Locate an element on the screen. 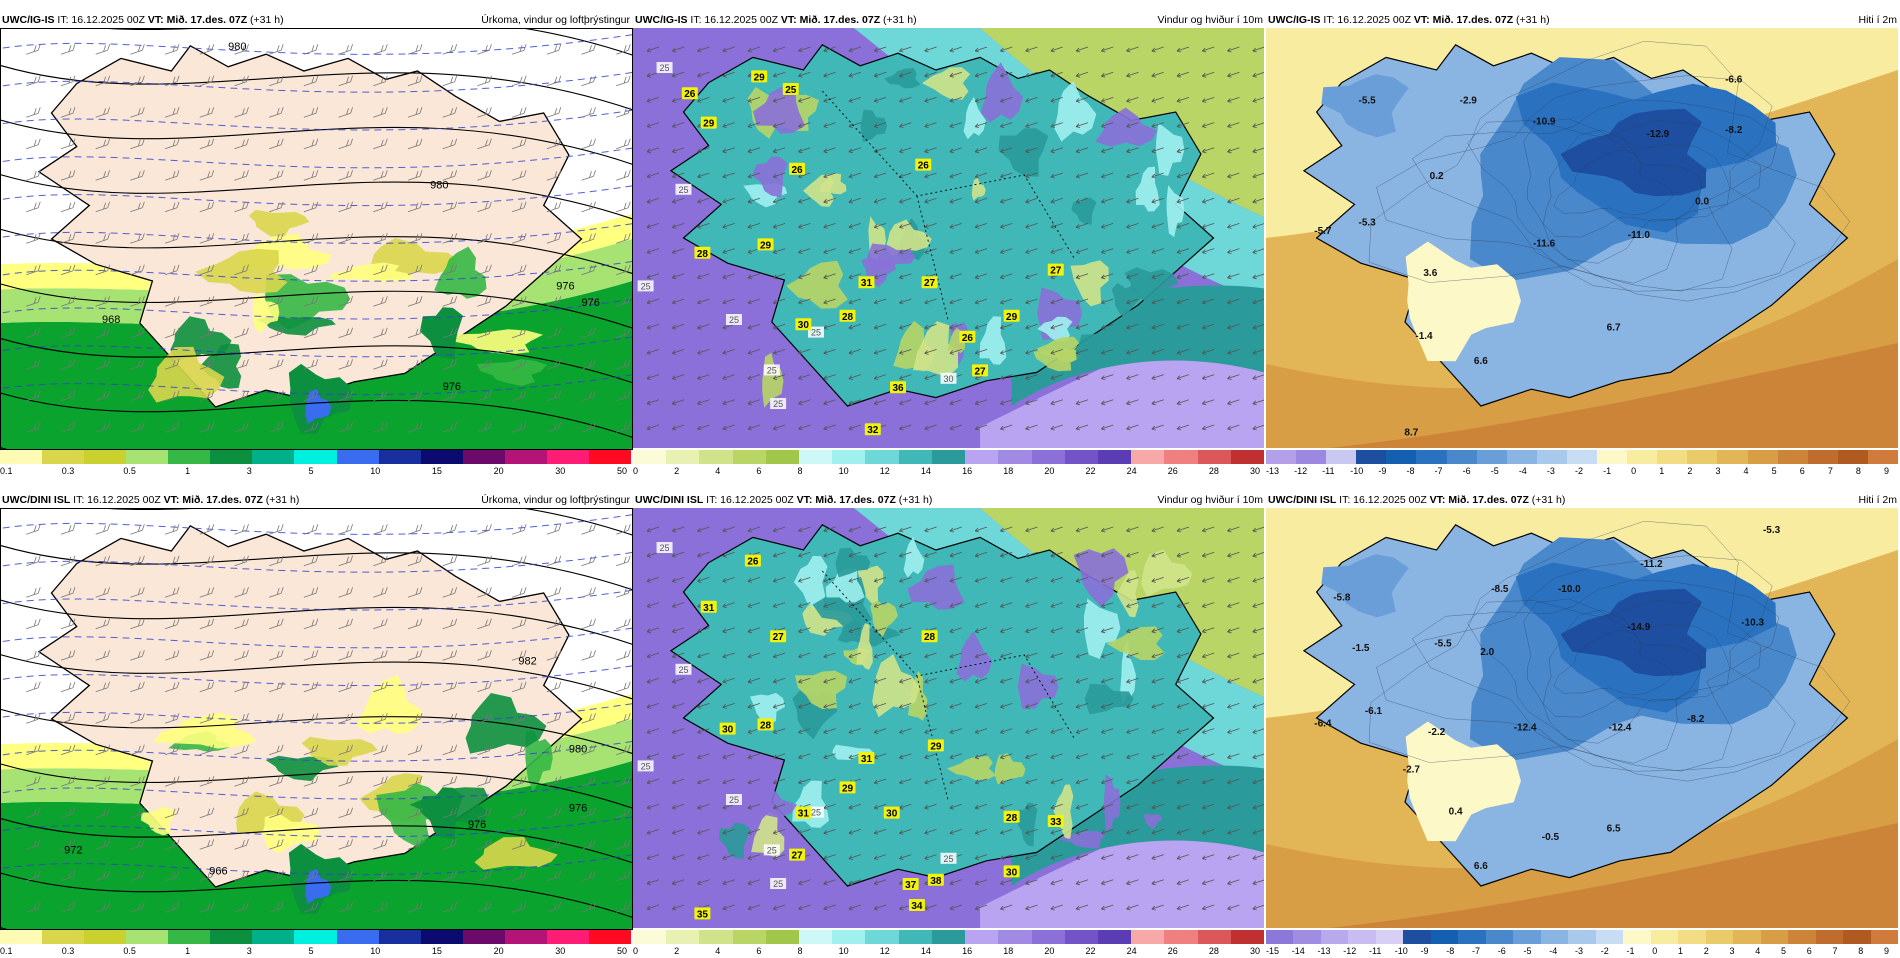  max-gust-label: 33 is located at coordinates (1055, 821).